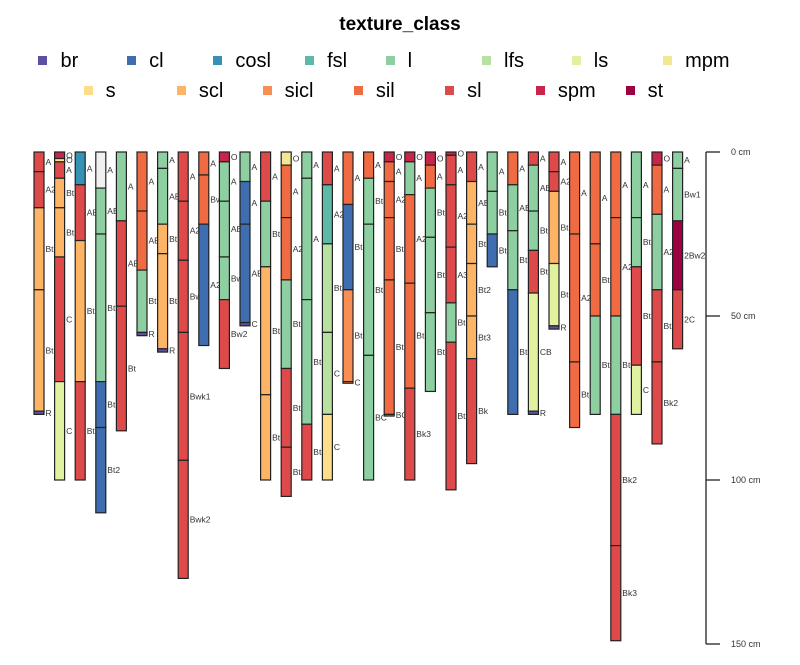 Image resolution: width=800 pixels, height=665 pixels. I want to click on legend-label: lfs, so click(514, 61).